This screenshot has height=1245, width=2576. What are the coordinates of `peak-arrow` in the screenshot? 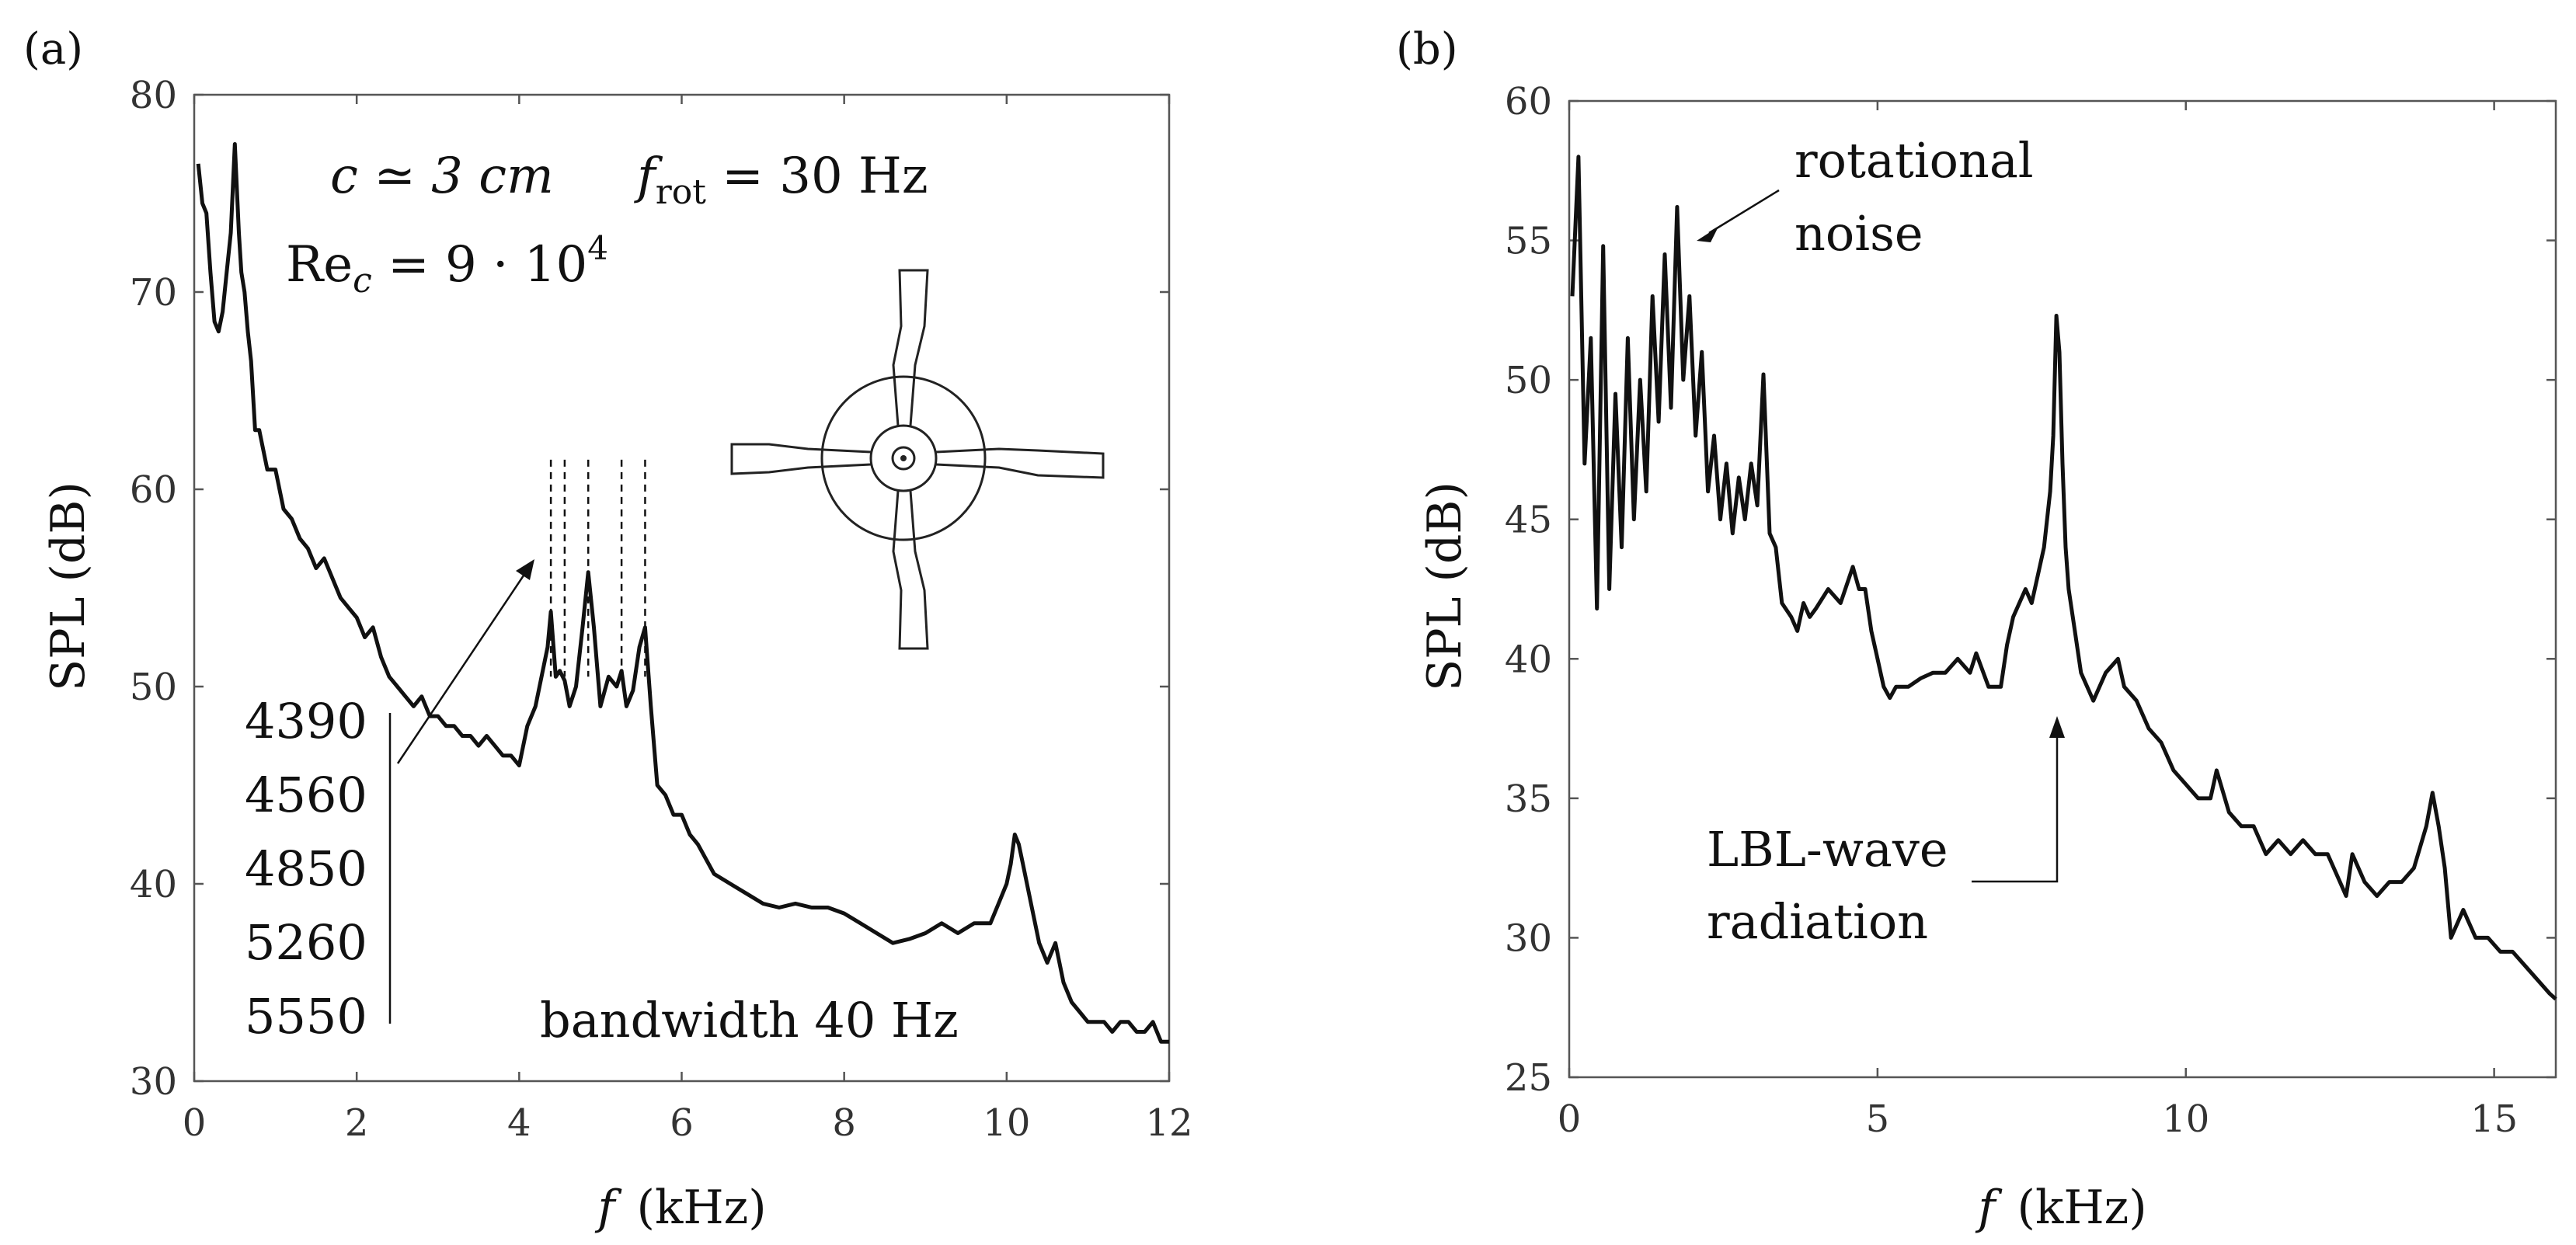 It's located at (462, 668).